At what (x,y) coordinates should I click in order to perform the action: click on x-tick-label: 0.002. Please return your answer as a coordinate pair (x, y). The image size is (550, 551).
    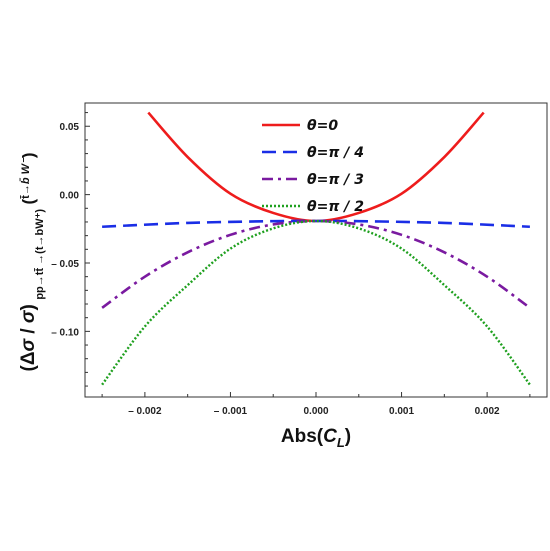
    Looking at the image, I should click on (487, 411).